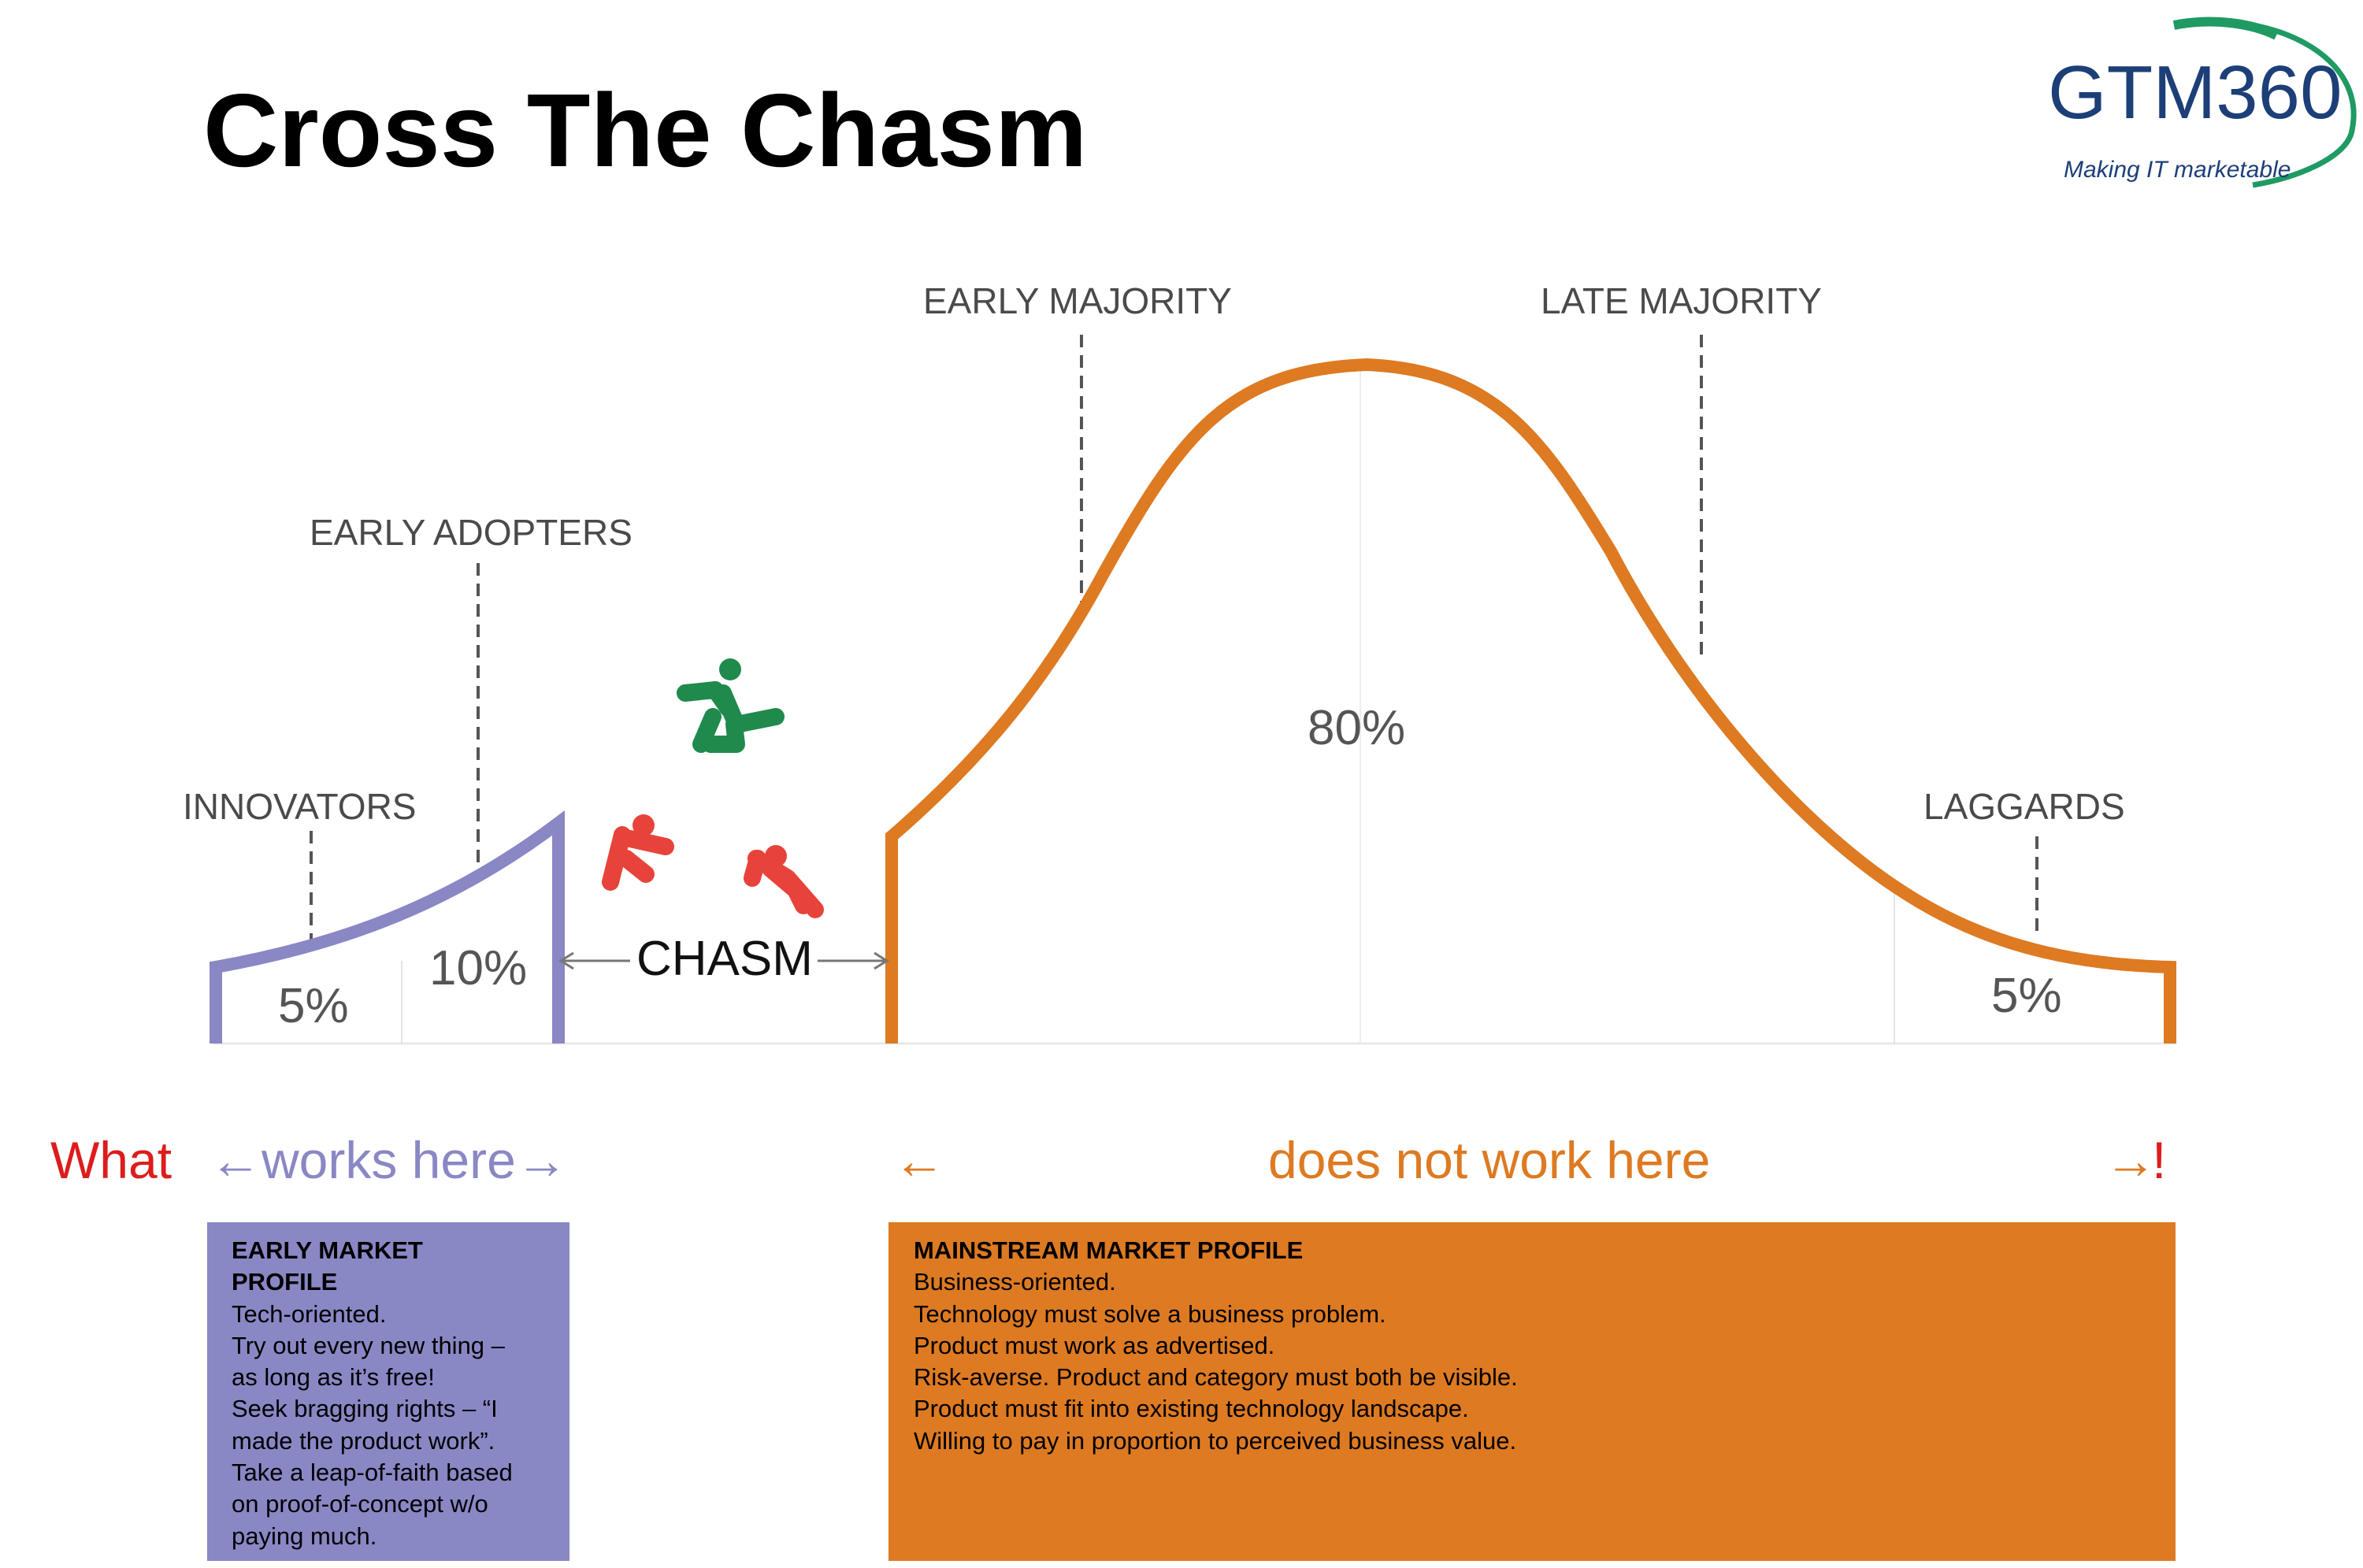 Image resolution: width=2363 pixels, height=1568 pixels. Describe the element at coordinates (1094, 1345) in the screenshot. I see `panel-line: Product must work as advertised.` at that location.